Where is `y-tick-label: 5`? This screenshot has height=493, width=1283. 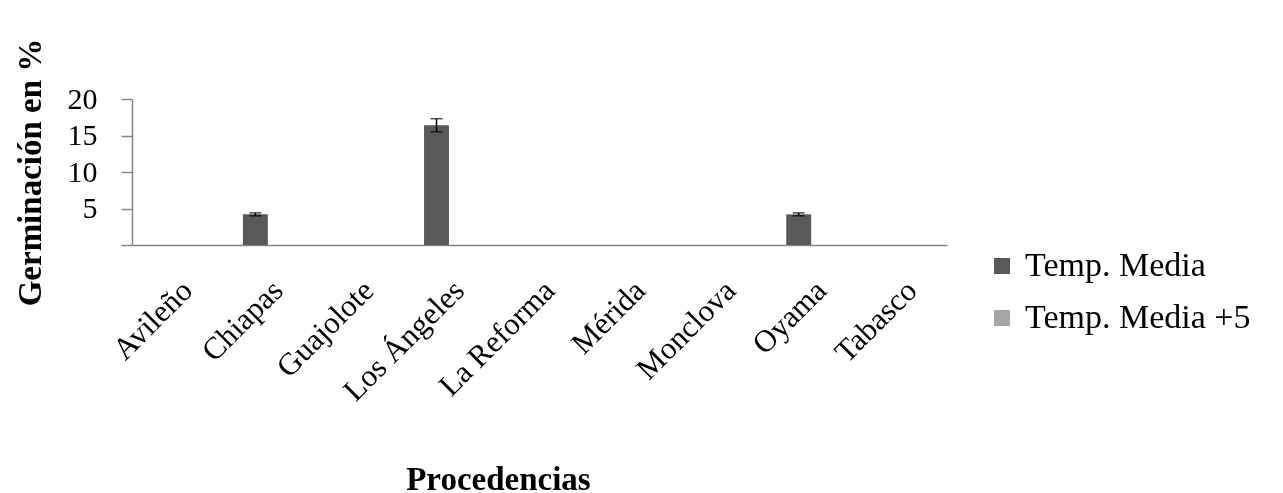
y-tick-label: 5 is located at coordinates (90, 207).